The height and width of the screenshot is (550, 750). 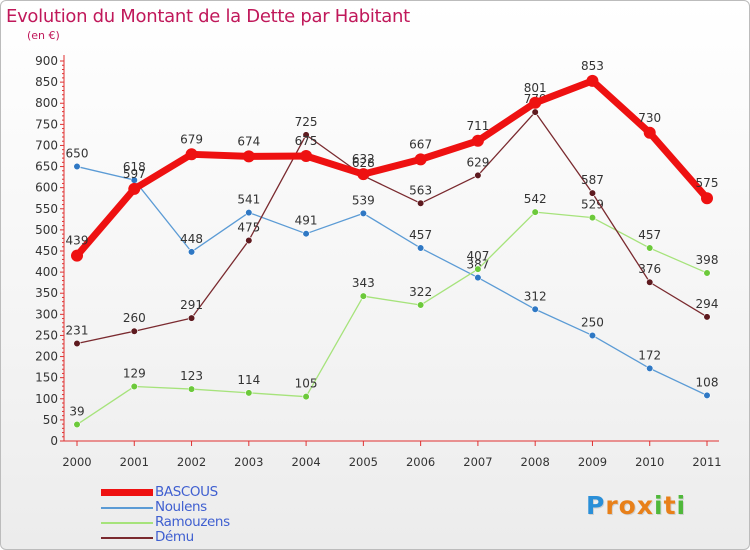 I want to click on data-label-d-mu: 294, so click(x=707, y=304).